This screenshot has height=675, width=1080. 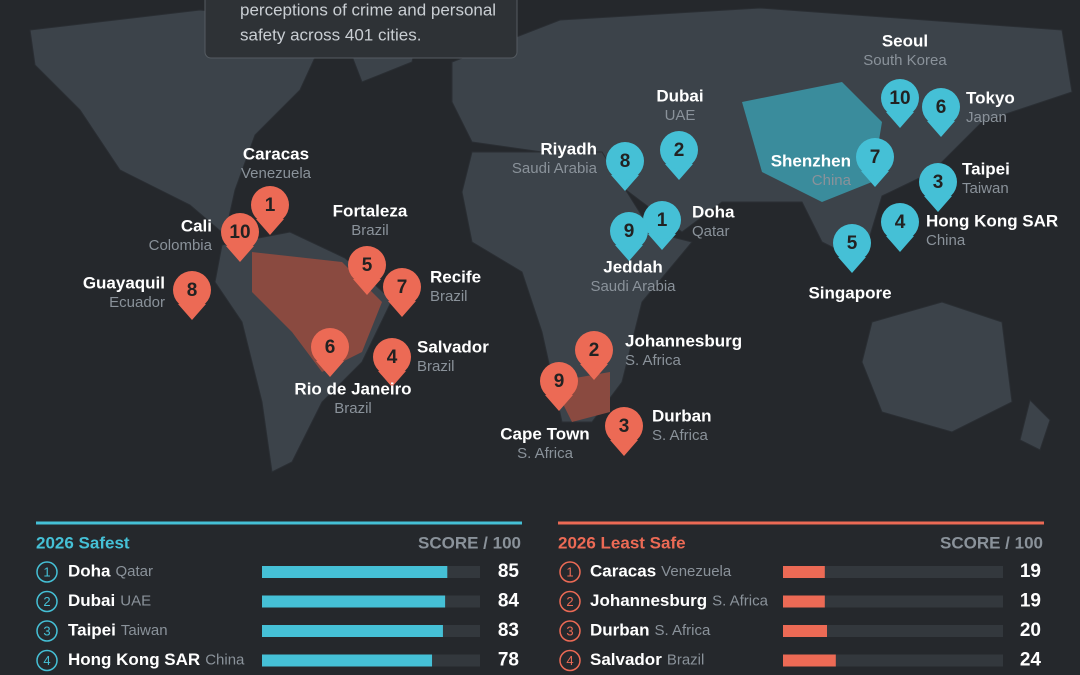 What do you see at coordinates (124, 282) in the screenshot?
I see `city-label: Guayaquil` at bounding box center [124, 282].